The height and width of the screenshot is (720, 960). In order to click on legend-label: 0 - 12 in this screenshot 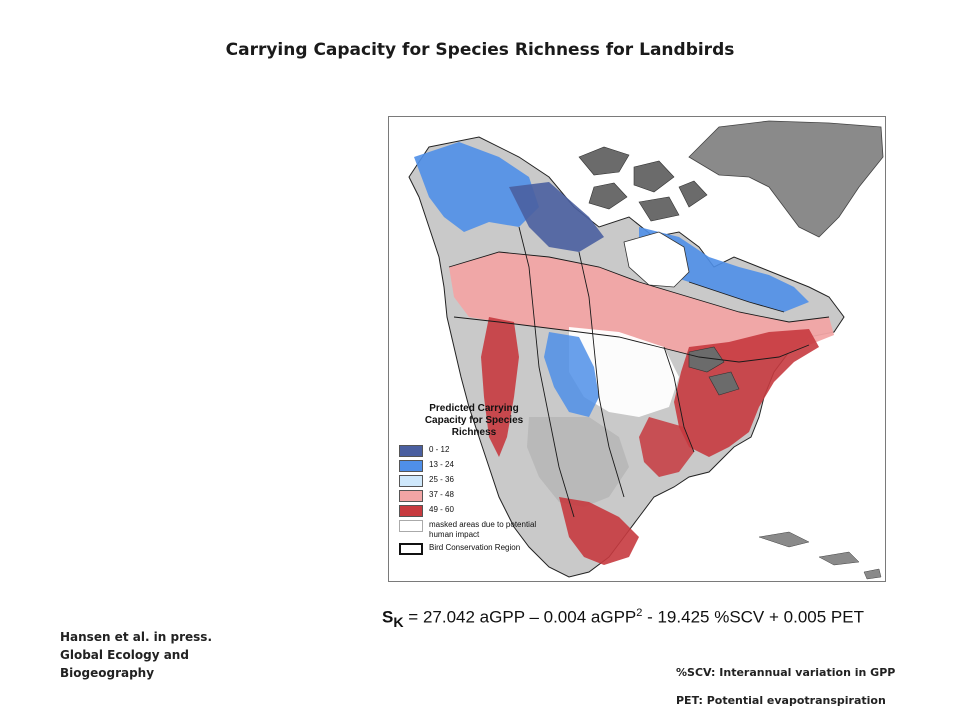, I will do `click(439, 449)`.